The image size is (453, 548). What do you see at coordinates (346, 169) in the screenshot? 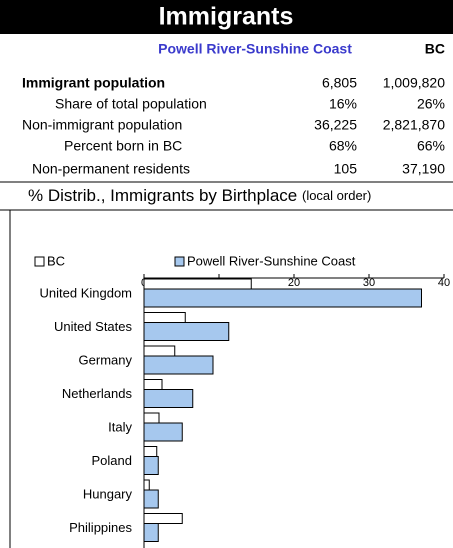
I see `cell: 105` at bounding box center [346, 169].